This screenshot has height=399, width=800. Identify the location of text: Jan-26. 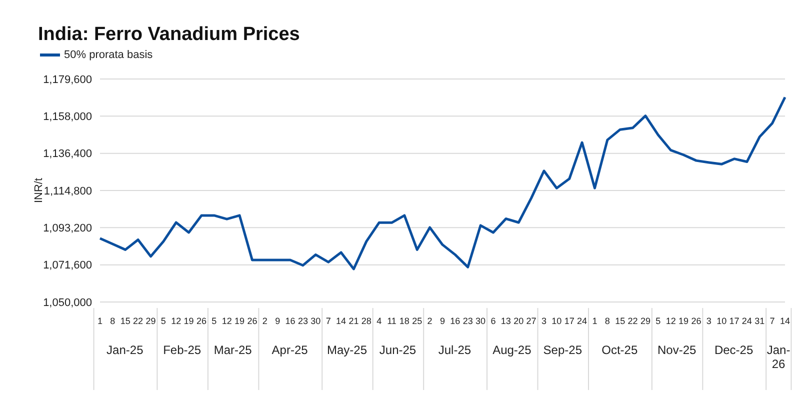
(778, 357).